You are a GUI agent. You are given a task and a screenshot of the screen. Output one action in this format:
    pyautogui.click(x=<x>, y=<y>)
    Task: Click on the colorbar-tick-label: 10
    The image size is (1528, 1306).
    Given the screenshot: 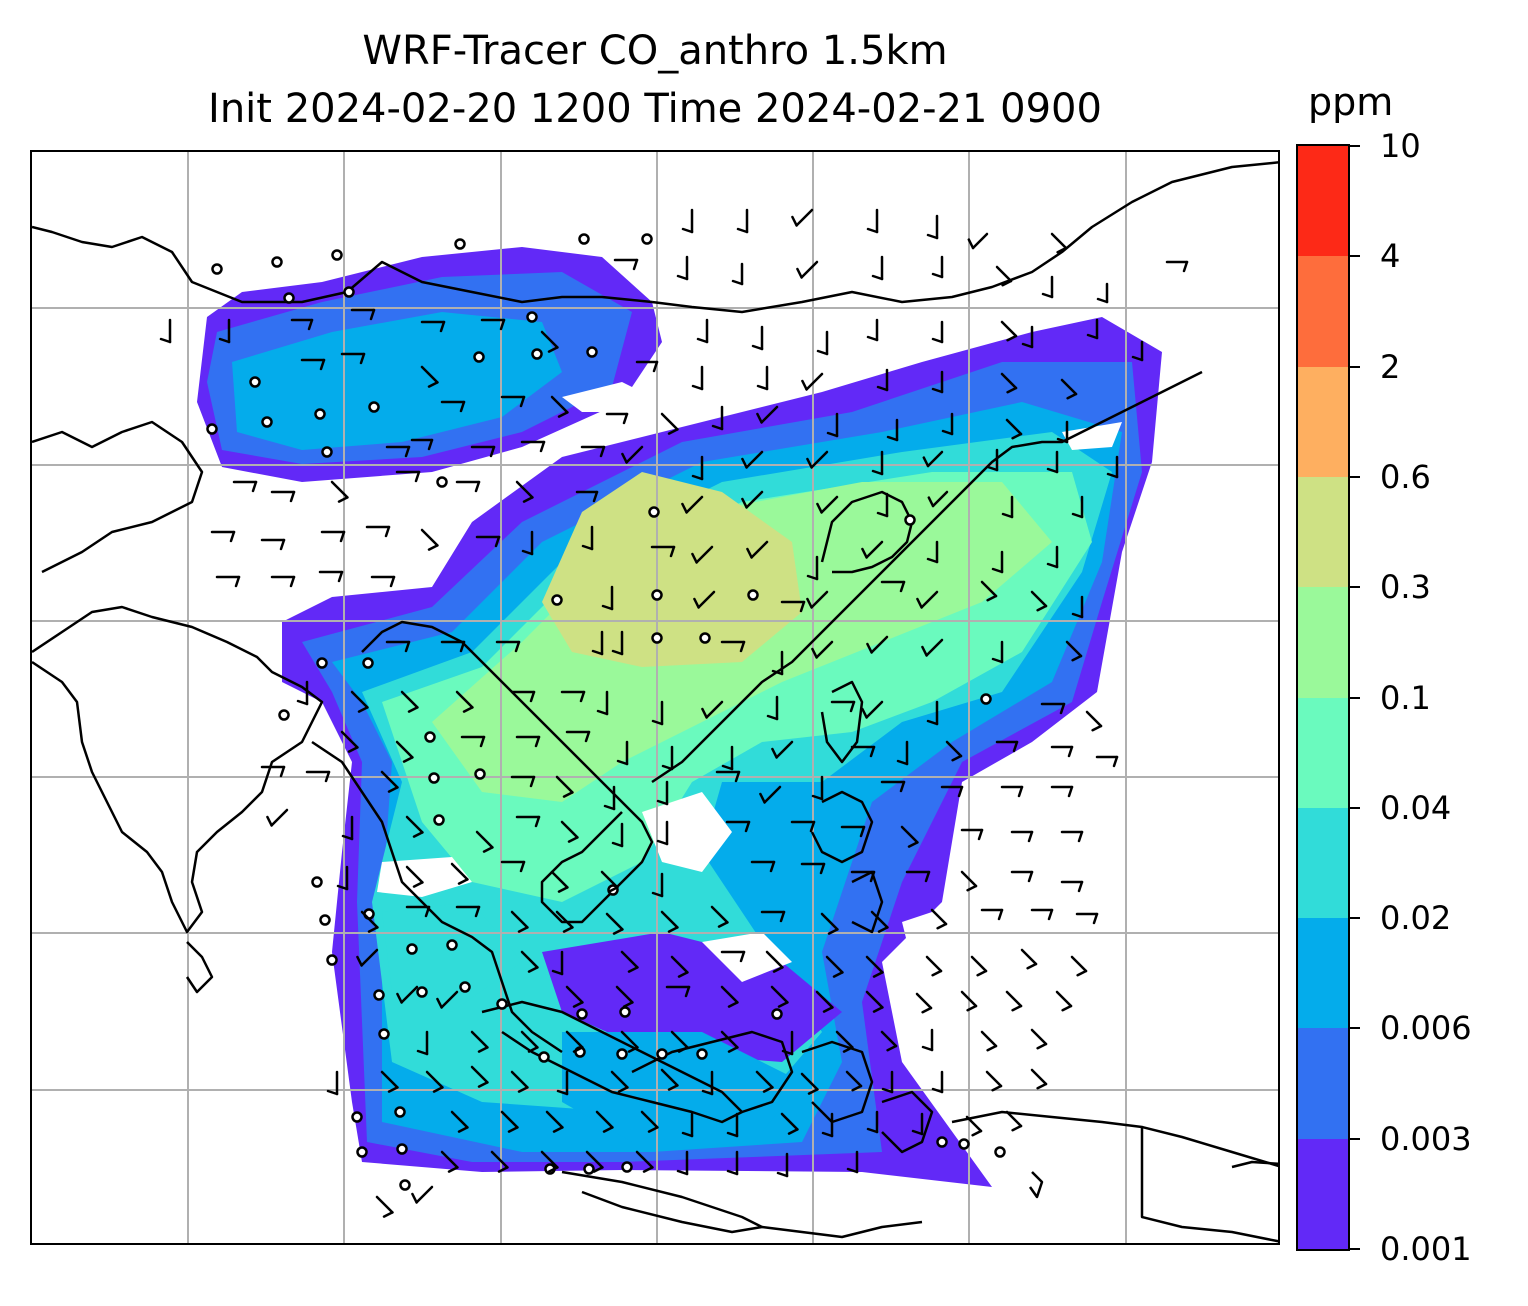 What is the action you would take?
    pyautogui.click(x=1400, y=146)
    